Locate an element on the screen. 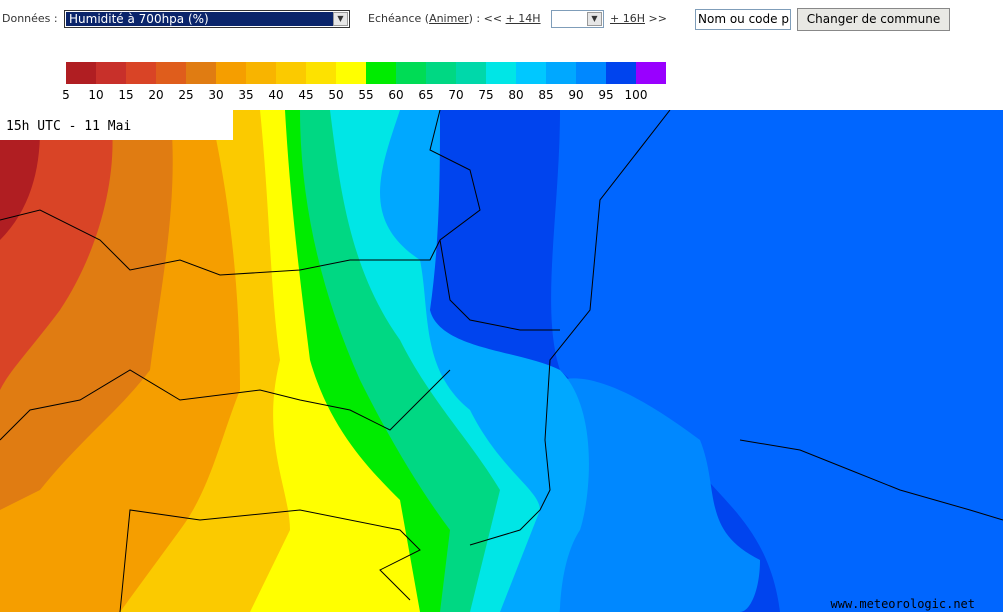  legend-label: 75 is located at coordinates (486, 95).